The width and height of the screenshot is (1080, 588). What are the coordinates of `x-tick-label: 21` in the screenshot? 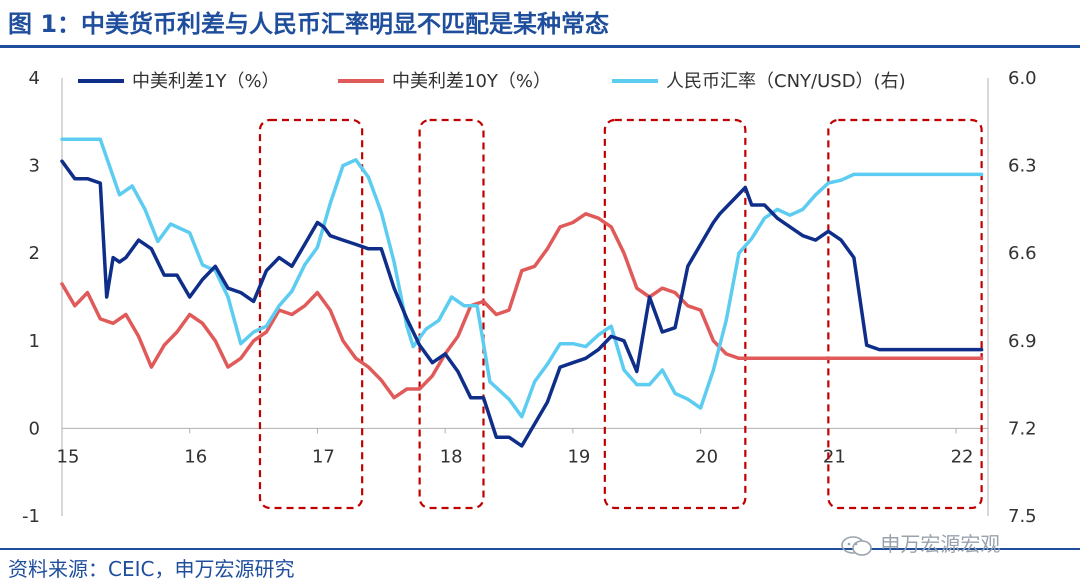 It's located at (834, 456).